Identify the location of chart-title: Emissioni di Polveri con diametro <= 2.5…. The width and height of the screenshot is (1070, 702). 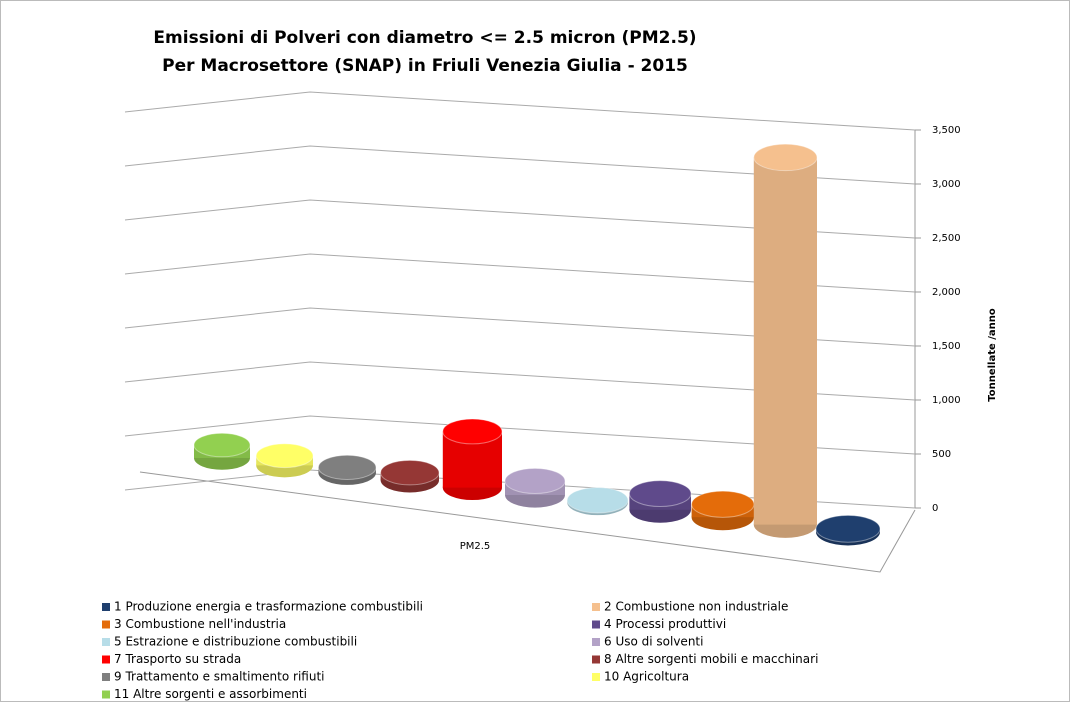
(424, 38).